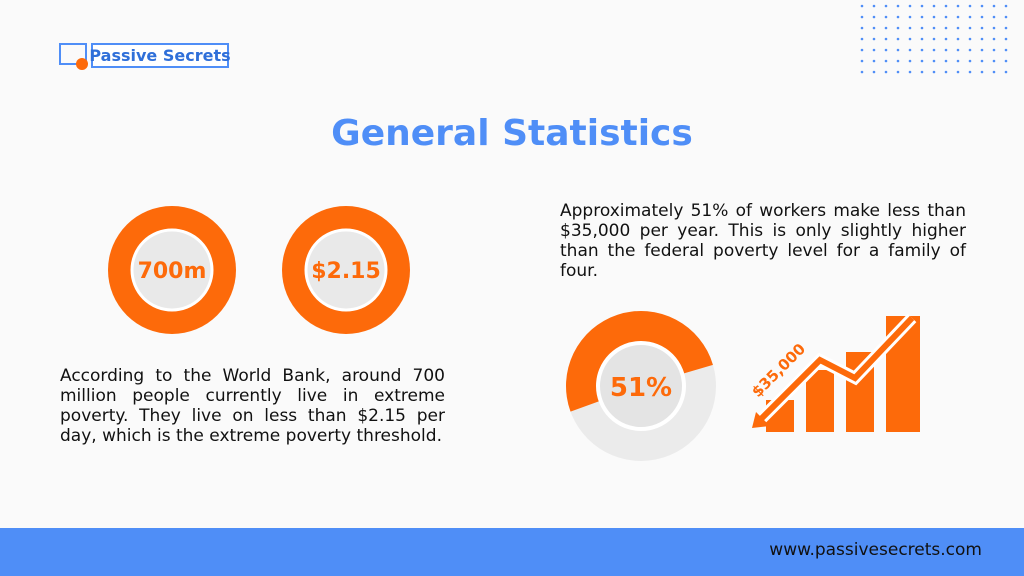 This screenshot has width=1024, height=576. What do you see at coordinates (778, 370) in the screenshot?
I see `trend-label: $35,000` at bounding box center [778, 370].